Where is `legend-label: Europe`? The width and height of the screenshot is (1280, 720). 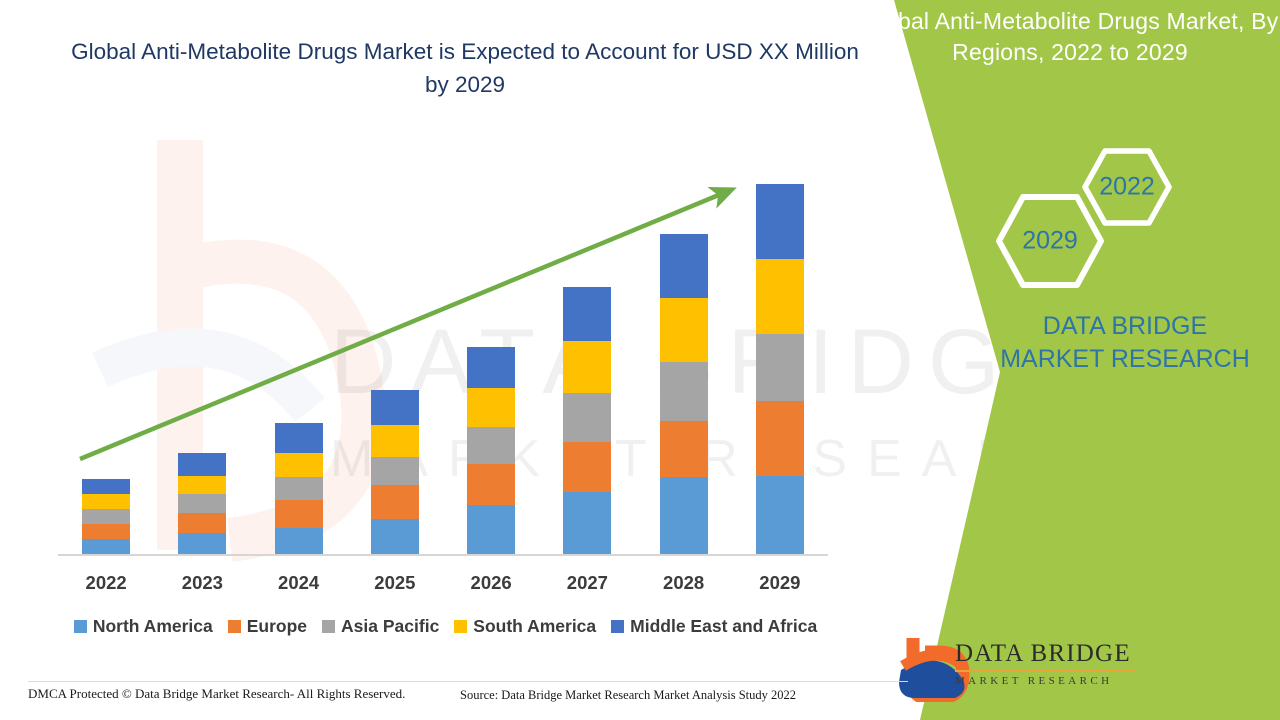 legend-label: Europe is located at coordinates (277, 626).